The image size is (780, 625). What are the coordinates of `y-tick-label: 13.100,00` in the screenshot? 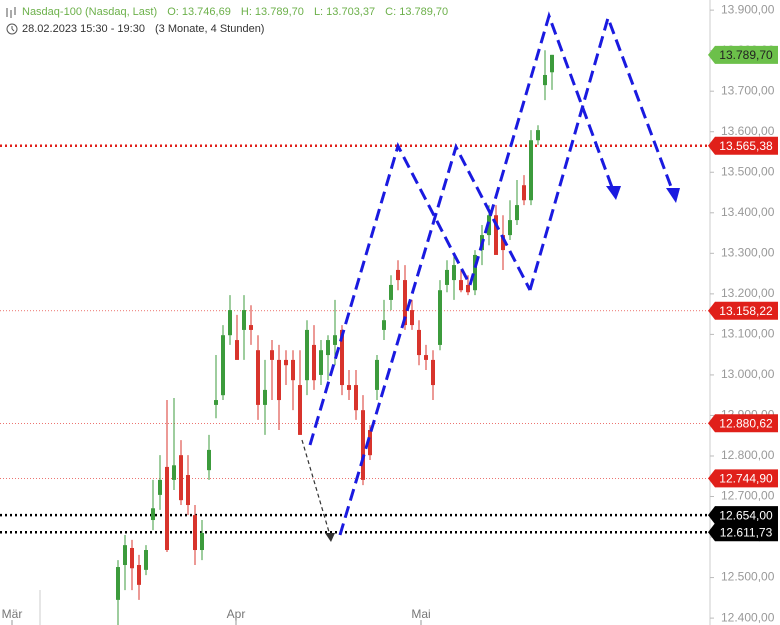 It's located at (748, 334).